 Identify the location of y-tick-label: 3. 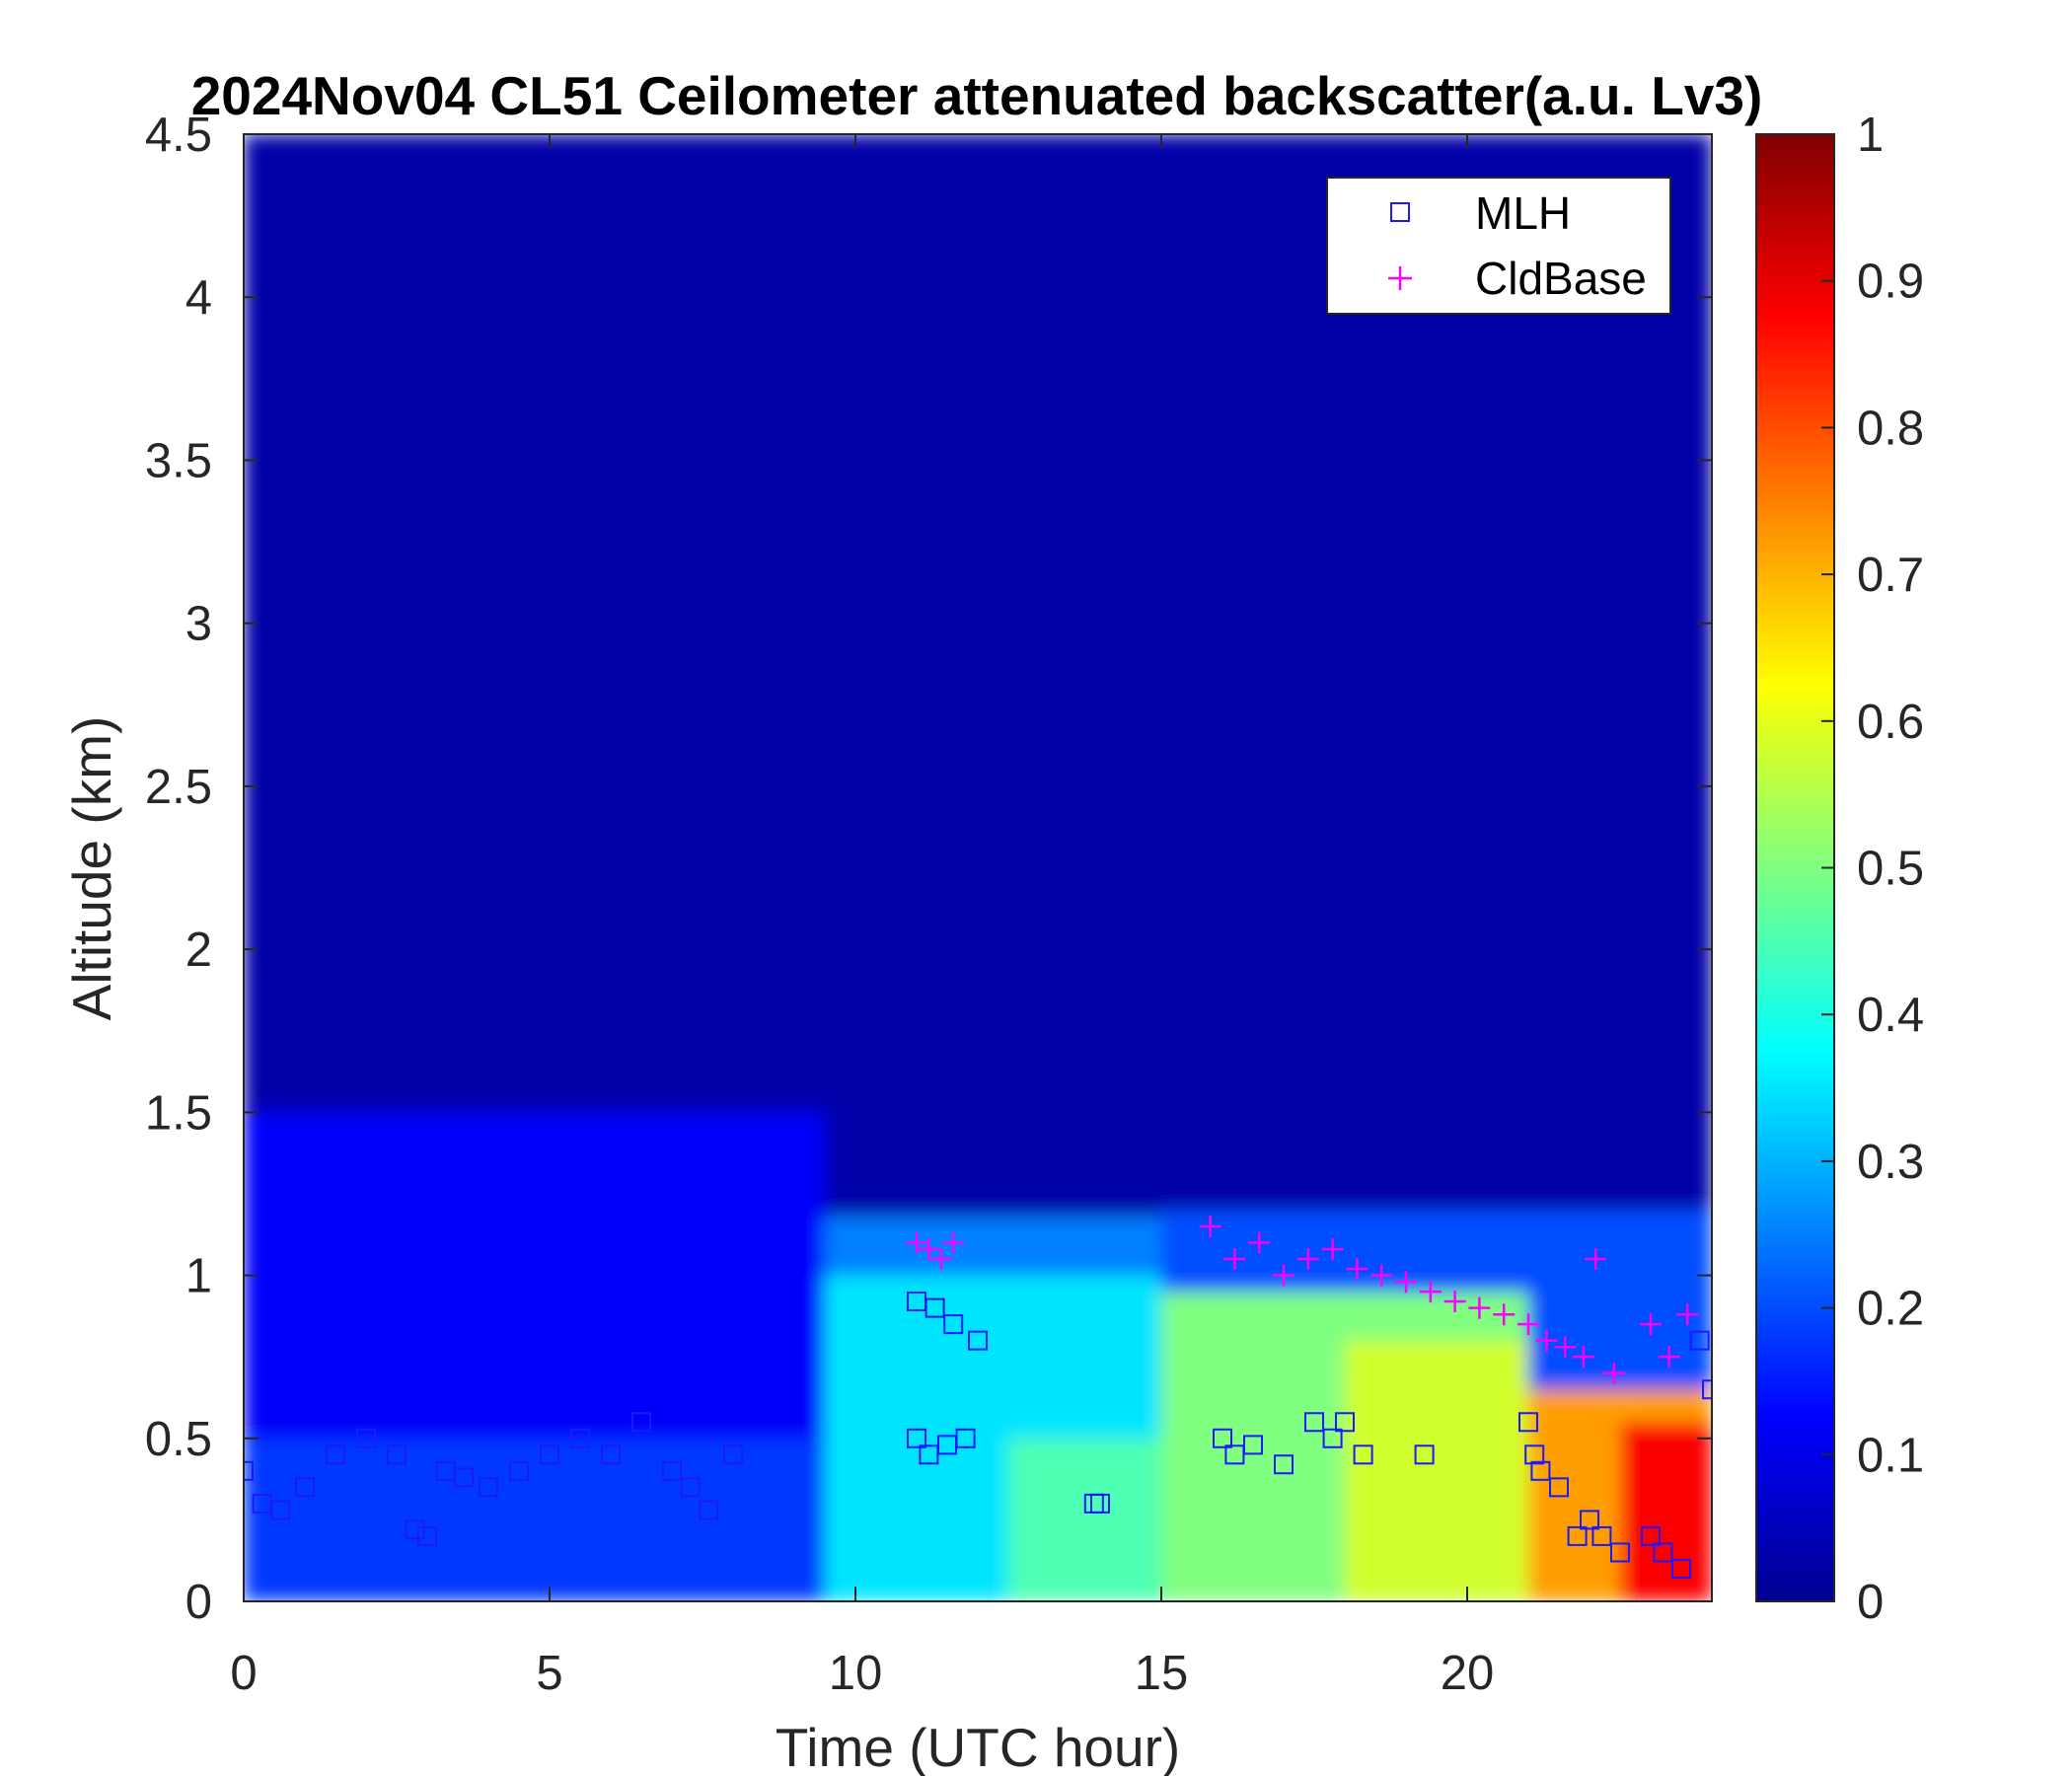
(199, 625).